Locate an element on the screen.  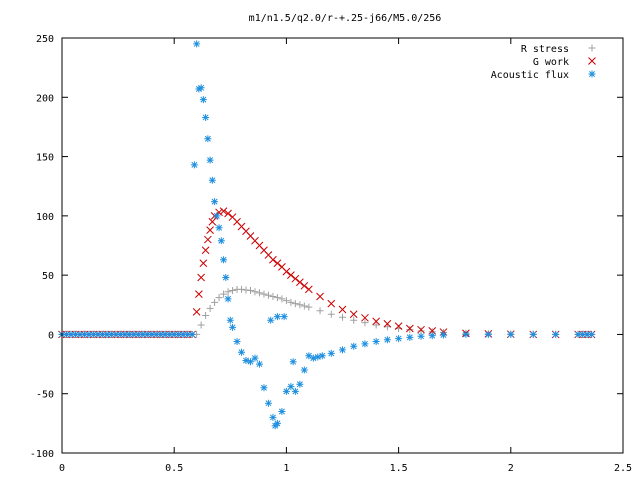
y-tick-label: 100 is located at coordinates (45, 217).